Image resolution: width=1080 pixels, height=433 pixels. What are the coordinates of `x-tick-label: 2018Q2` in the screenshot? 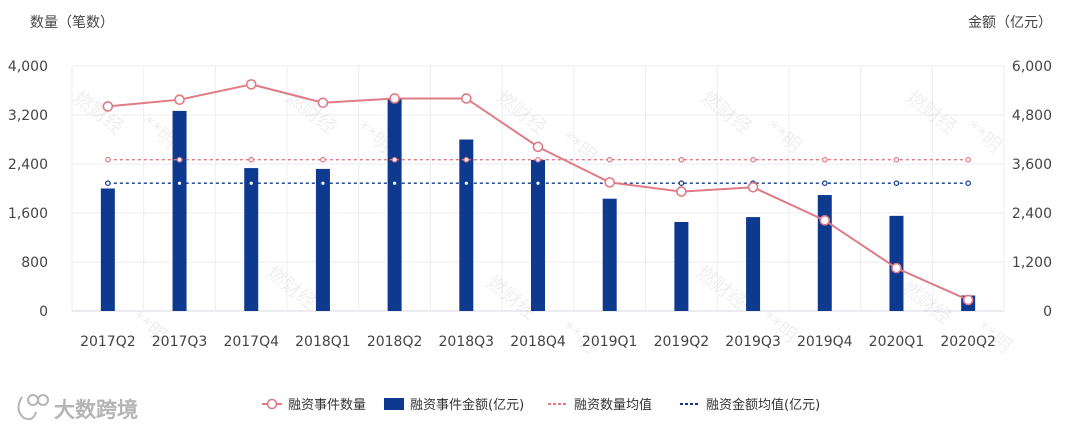 It's located at (395, 342).